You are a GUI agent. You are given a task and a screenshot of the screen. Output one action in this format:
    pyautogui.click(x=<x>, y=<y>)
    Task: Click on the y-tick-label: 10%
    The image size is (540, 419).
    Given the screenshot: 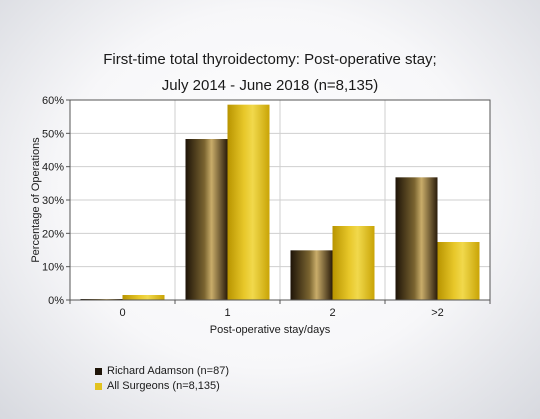 What is the action you would take?
    pyautogui.click(x=53, y=268)
    